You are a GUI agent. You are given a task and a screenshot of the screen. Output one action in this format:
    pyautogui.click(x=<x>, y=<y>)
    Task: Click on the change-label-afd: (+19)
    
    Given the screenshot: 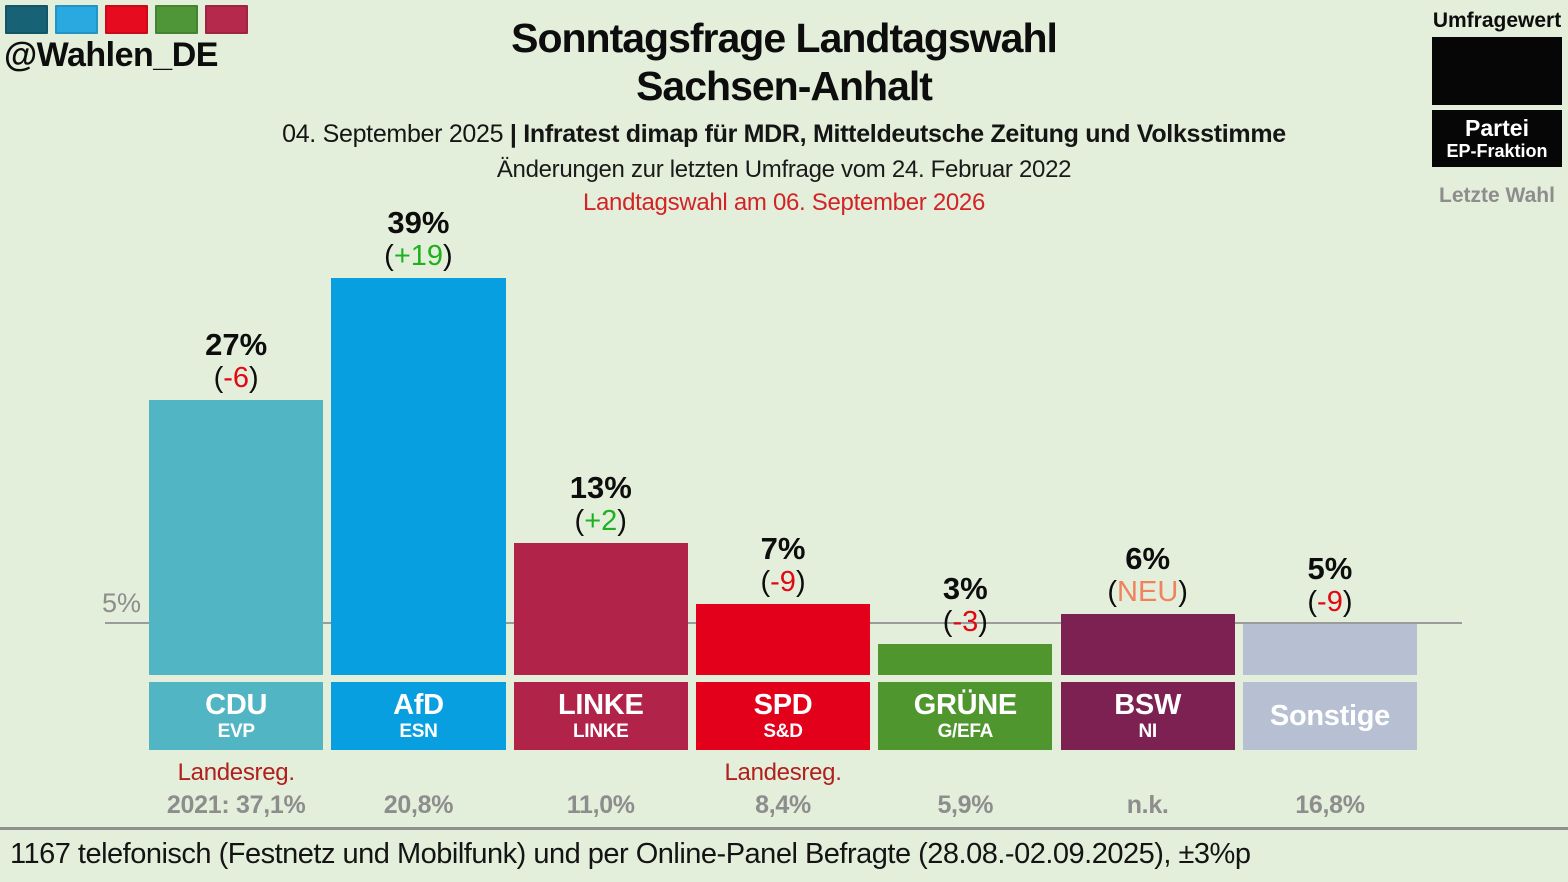 What is the action you would take?
    pyautogui.click(x=418, y=256)
    